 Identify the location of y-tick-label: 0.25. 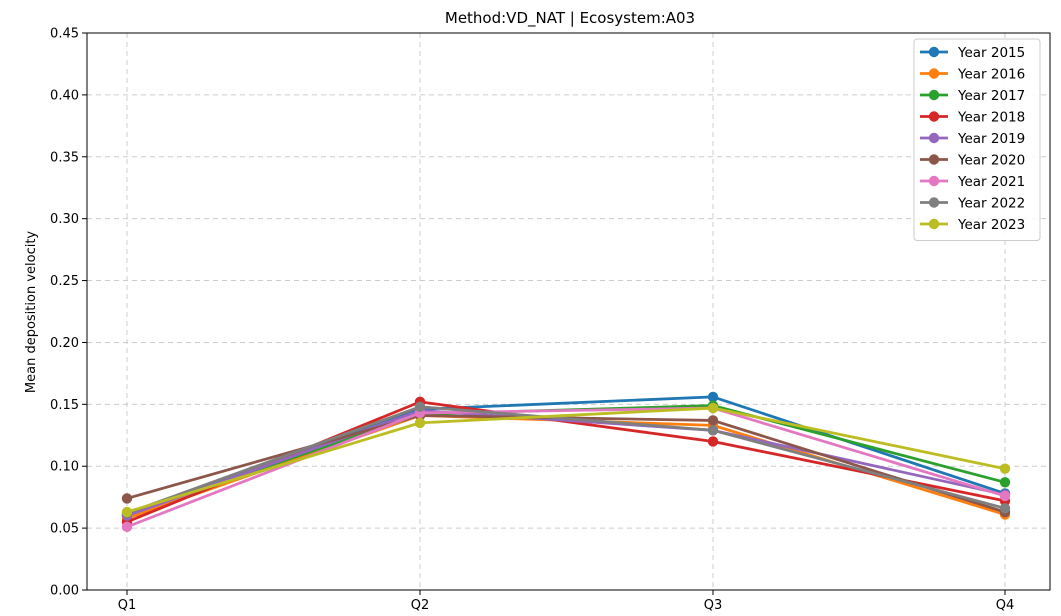
(64, 281).